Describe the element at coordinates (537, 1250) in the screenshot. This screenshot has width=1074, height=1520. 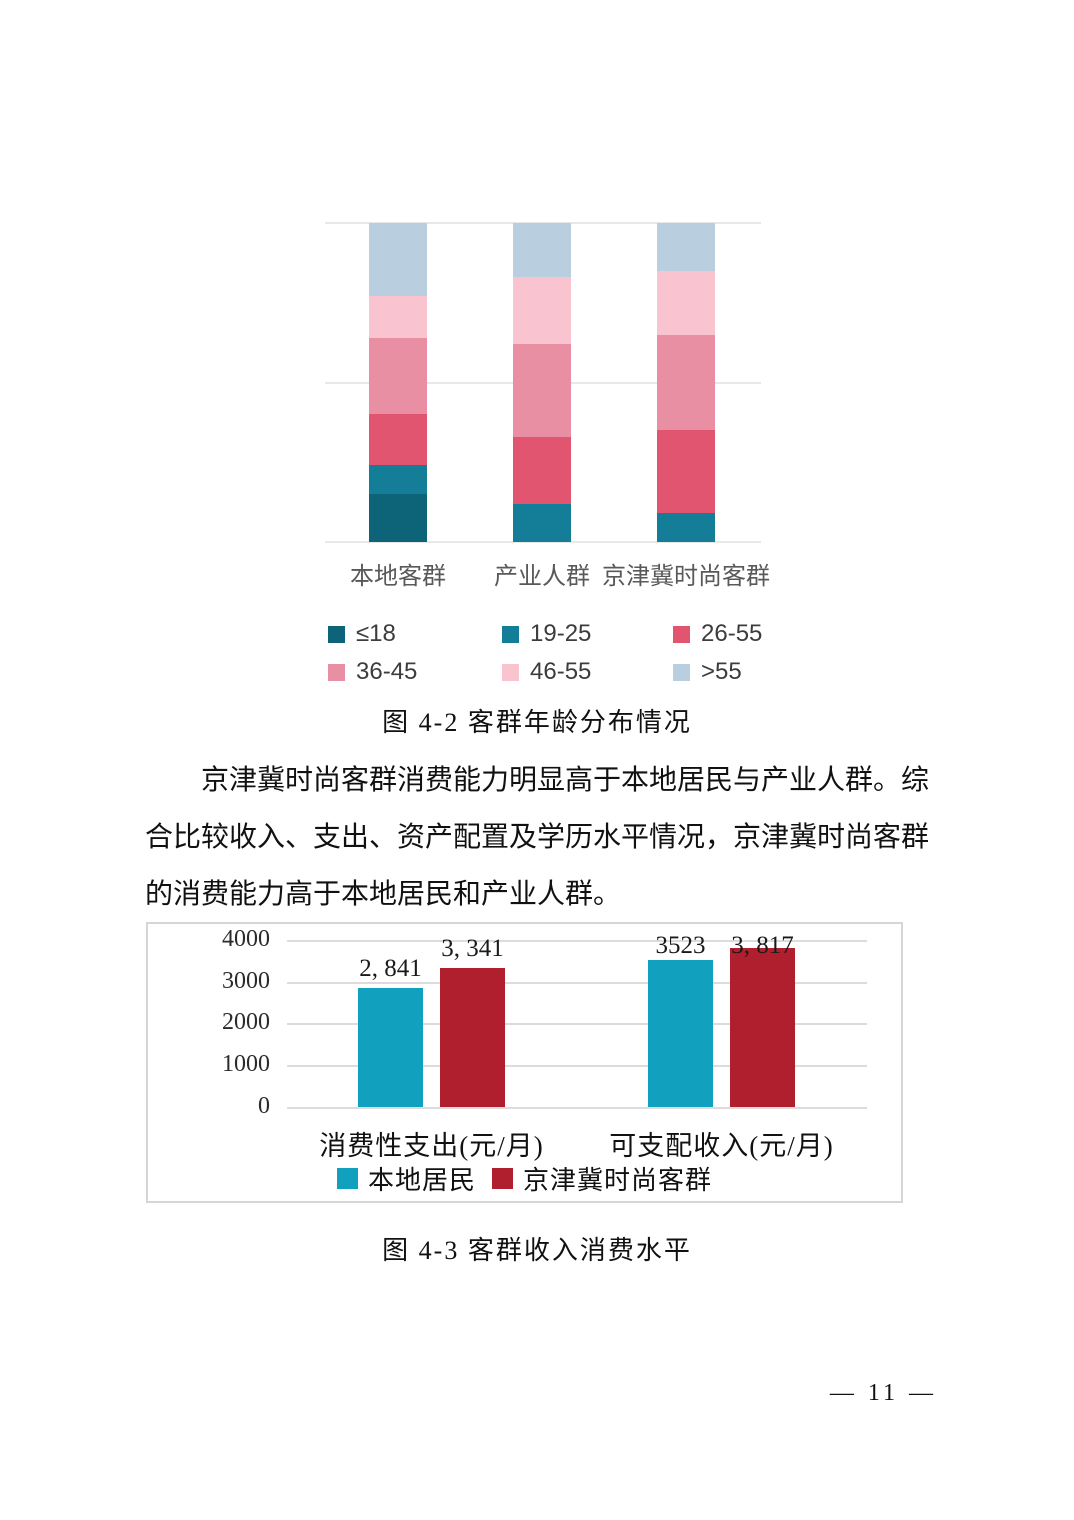
I see `figure-4-3-caption: 图 4-3 客群收入消费水平` at that location.